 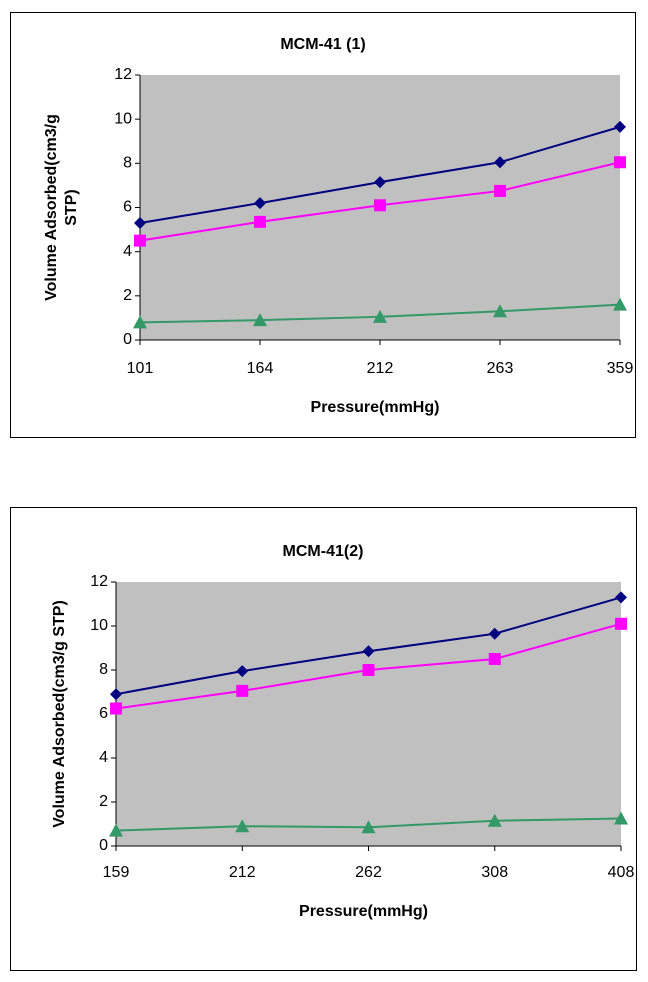 What do you see at coordinates (368, 872) in the screenshot?
I see `x-tick-label: 262` at bounding box center [368, 872].